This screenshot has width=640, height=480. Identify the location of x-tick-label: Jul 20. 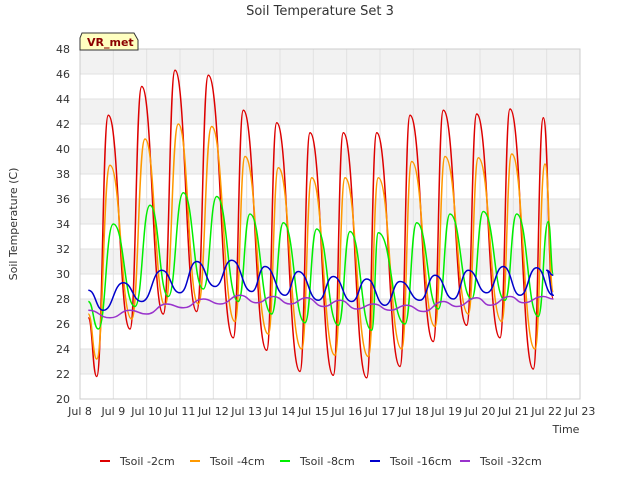
(480, 411).